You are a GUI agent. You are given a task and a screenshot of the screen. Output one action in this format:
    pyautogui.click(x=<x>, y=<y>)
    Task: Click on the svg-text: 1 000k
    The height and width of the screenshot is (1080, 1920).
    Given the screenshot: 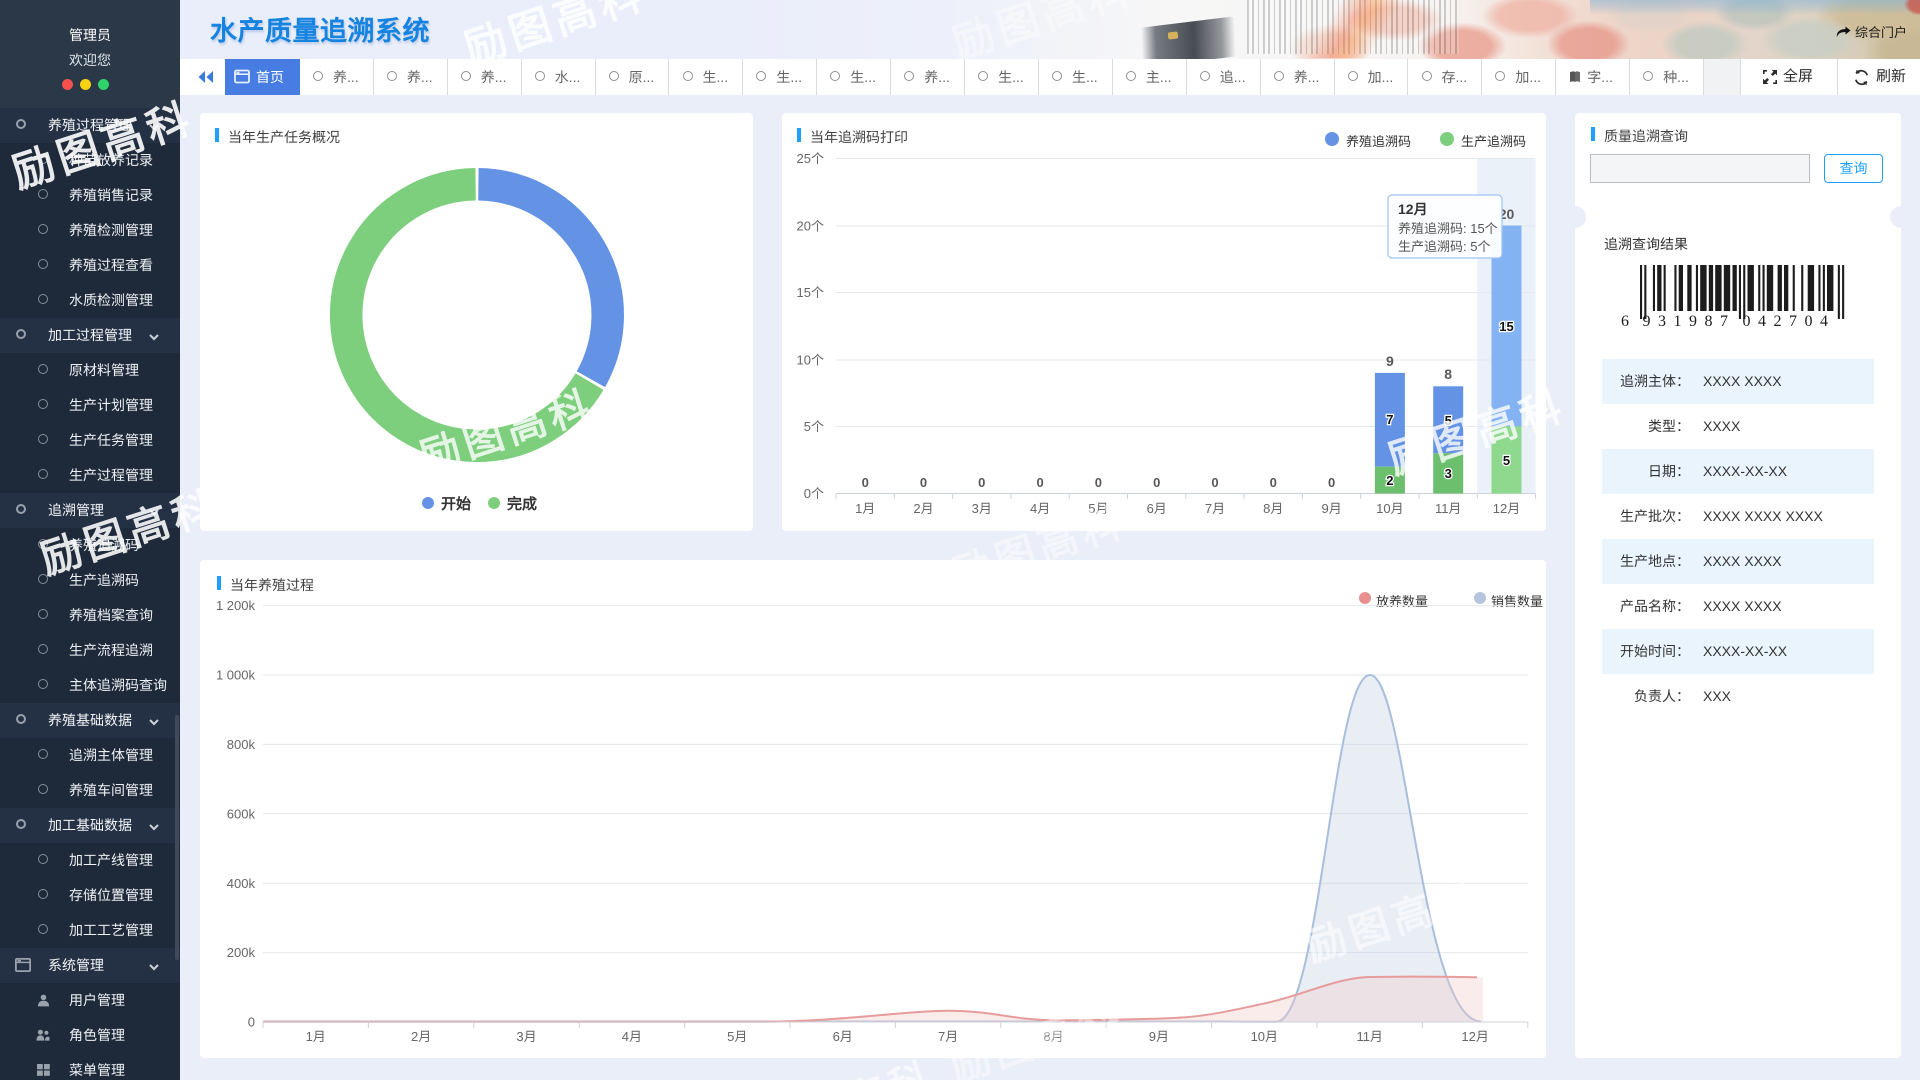 What is the action you would take?
    pyautogui.click(x=236, y=675)
    